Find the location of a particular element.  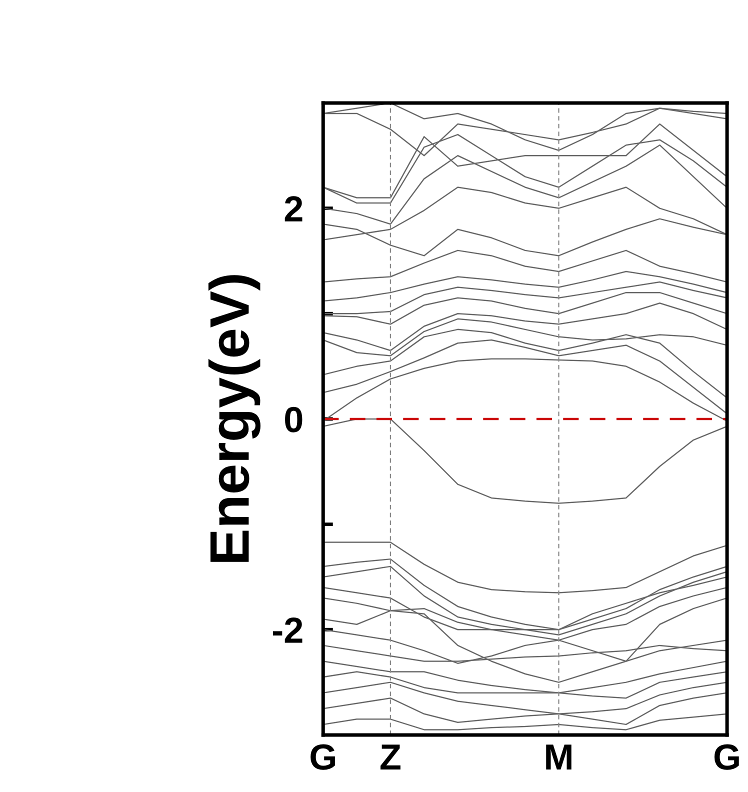

x-tick-label: Z is located at coordinates (390, 757).